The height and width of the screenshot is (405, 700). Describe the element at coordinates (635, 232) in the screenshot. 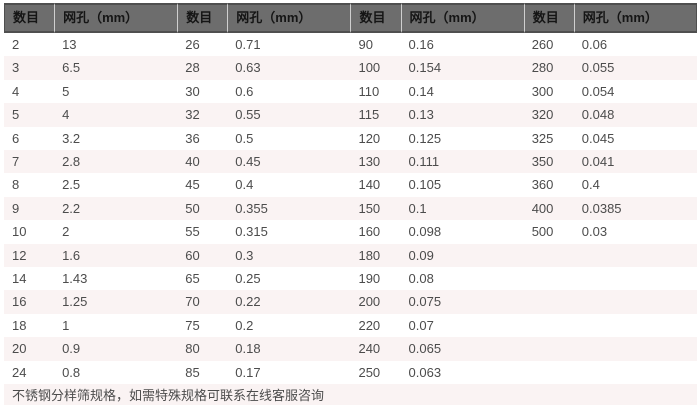

I see `table-cell: 0.03` at that location.